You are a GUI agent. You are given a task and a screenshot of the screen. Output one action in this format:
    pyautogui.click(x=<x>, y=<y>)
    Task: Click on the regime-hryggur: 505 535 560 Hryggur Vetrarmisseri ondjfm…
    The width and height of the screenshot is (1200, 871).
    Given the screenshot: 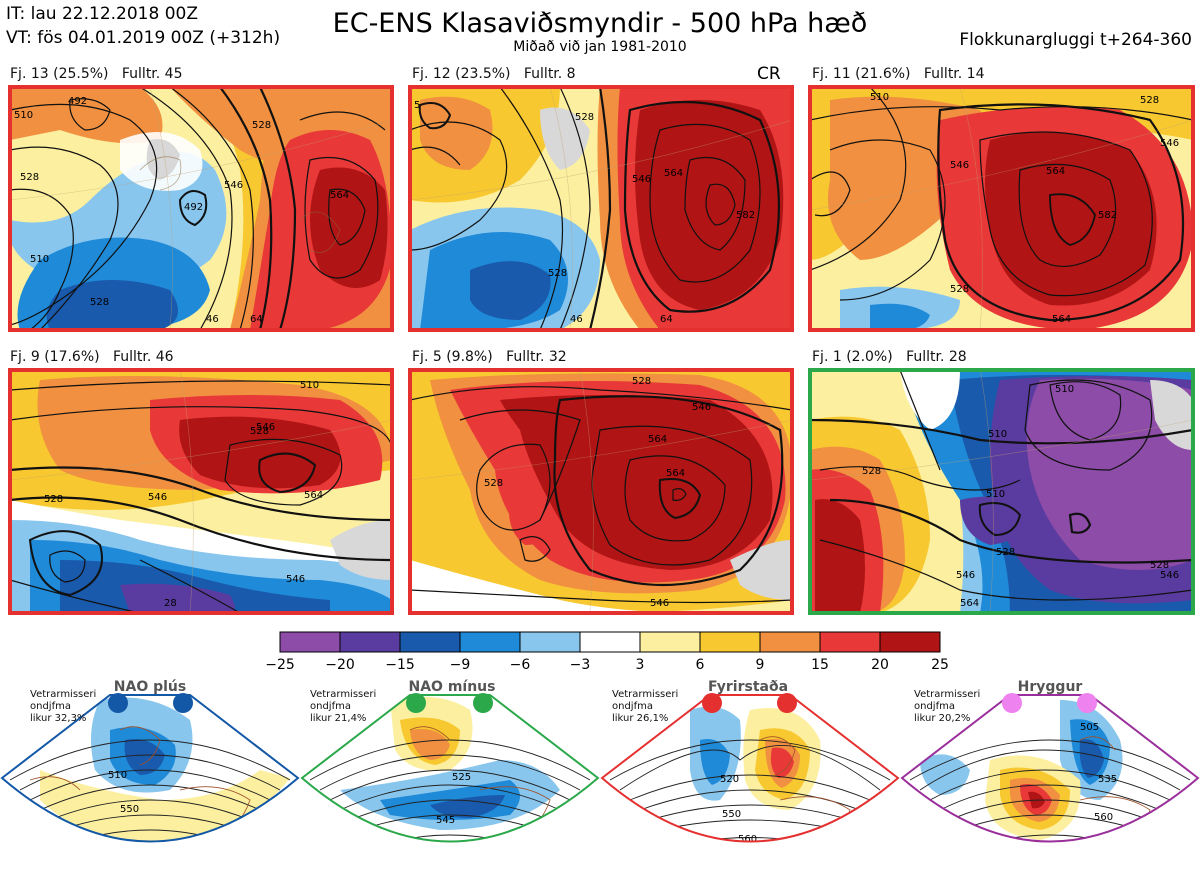 What is the action you would take?
    pyautogui.click(x=1050, y=761)
    